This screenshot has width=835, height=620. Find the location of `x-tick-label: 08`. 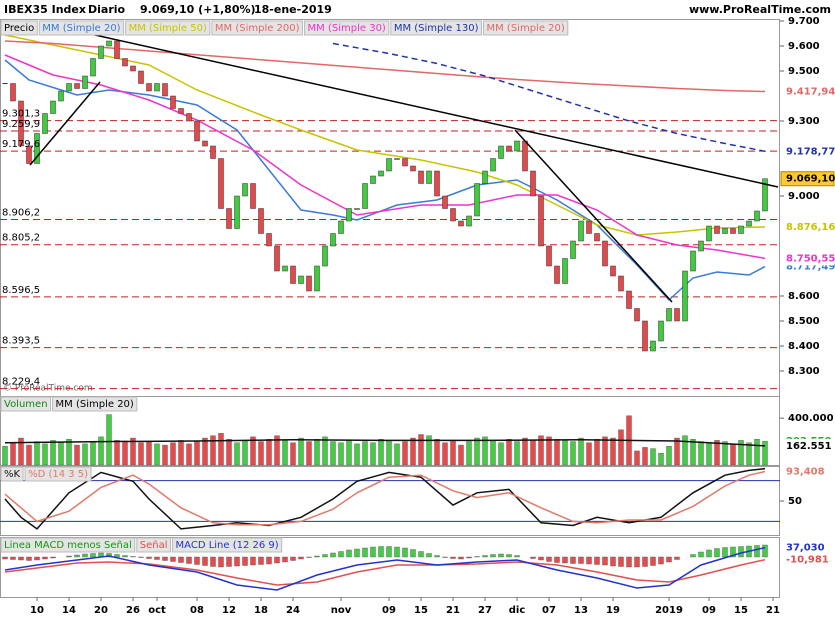

x-tick-label: 08 is located at coordinates (197, 610).